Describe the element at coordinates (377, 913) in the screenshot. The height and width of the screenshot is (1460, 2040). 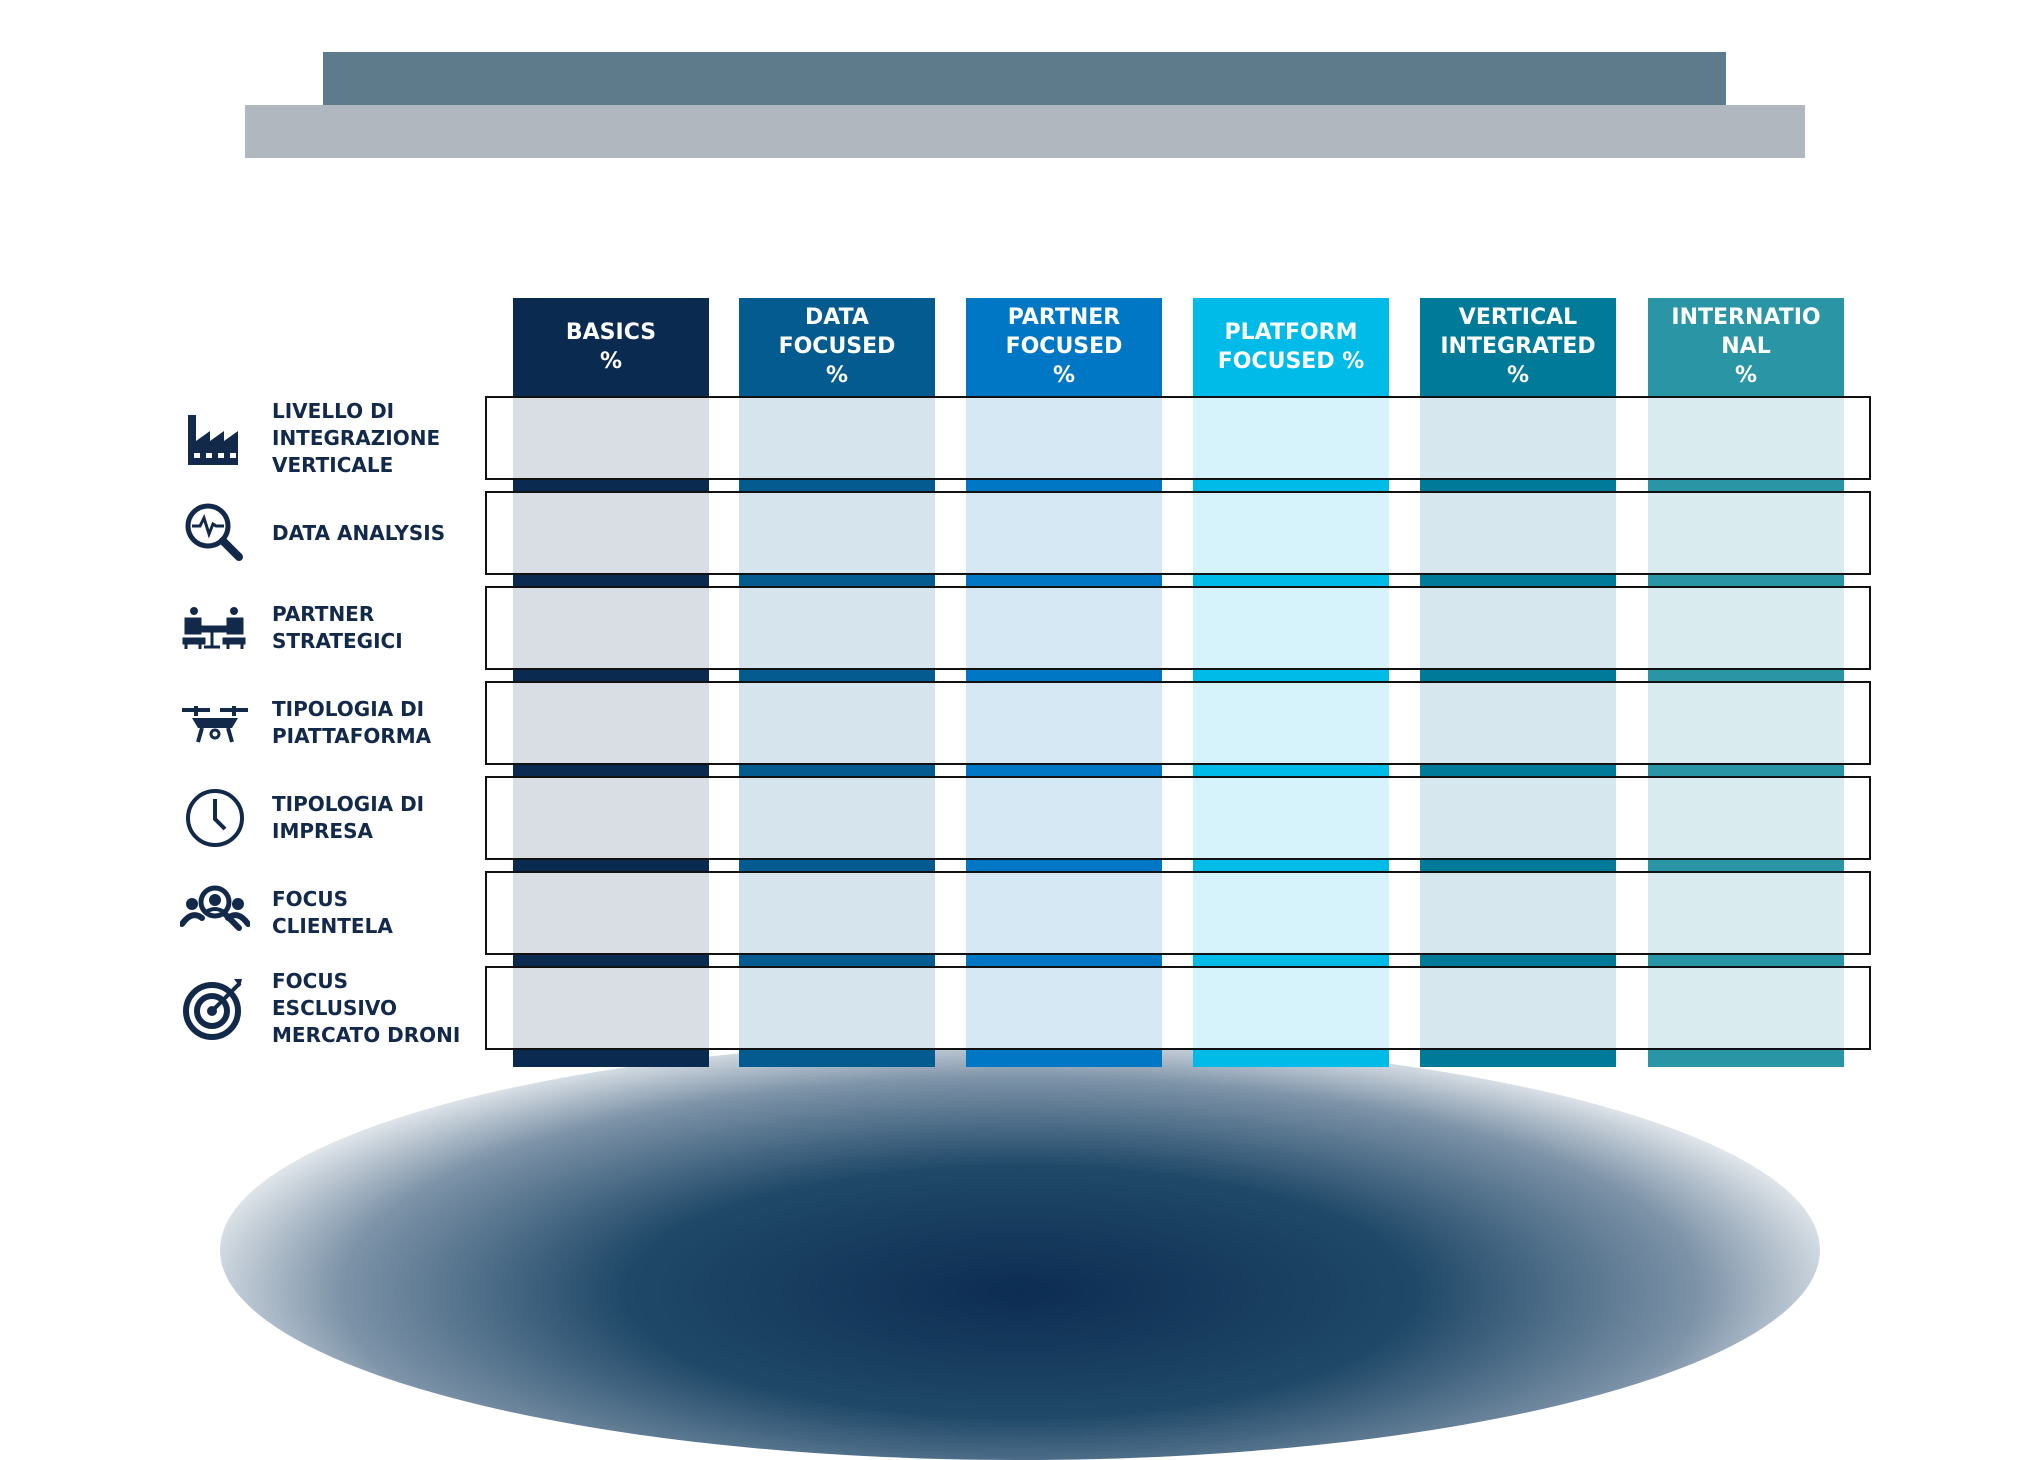
I see `row-label: FOCUS CLIENTELA` at that location.